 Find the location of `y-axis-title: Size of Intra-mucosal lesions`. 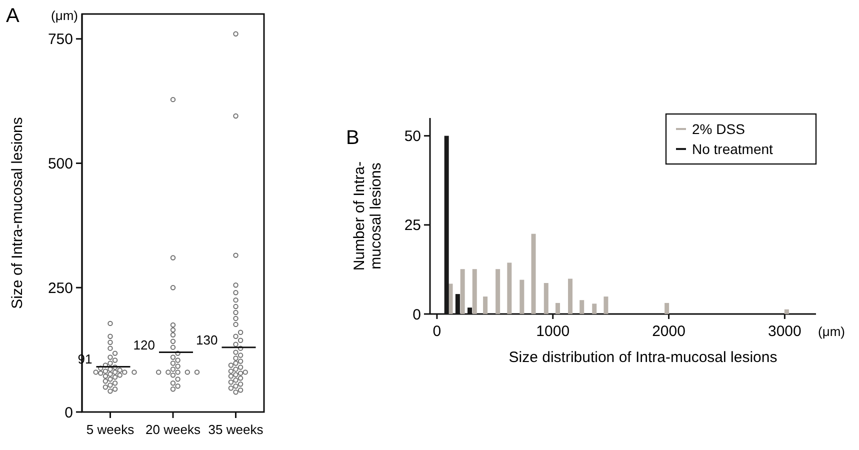

y-axis-title: Size of Intra-mucosal lesions is located at coordinates (17, 213).